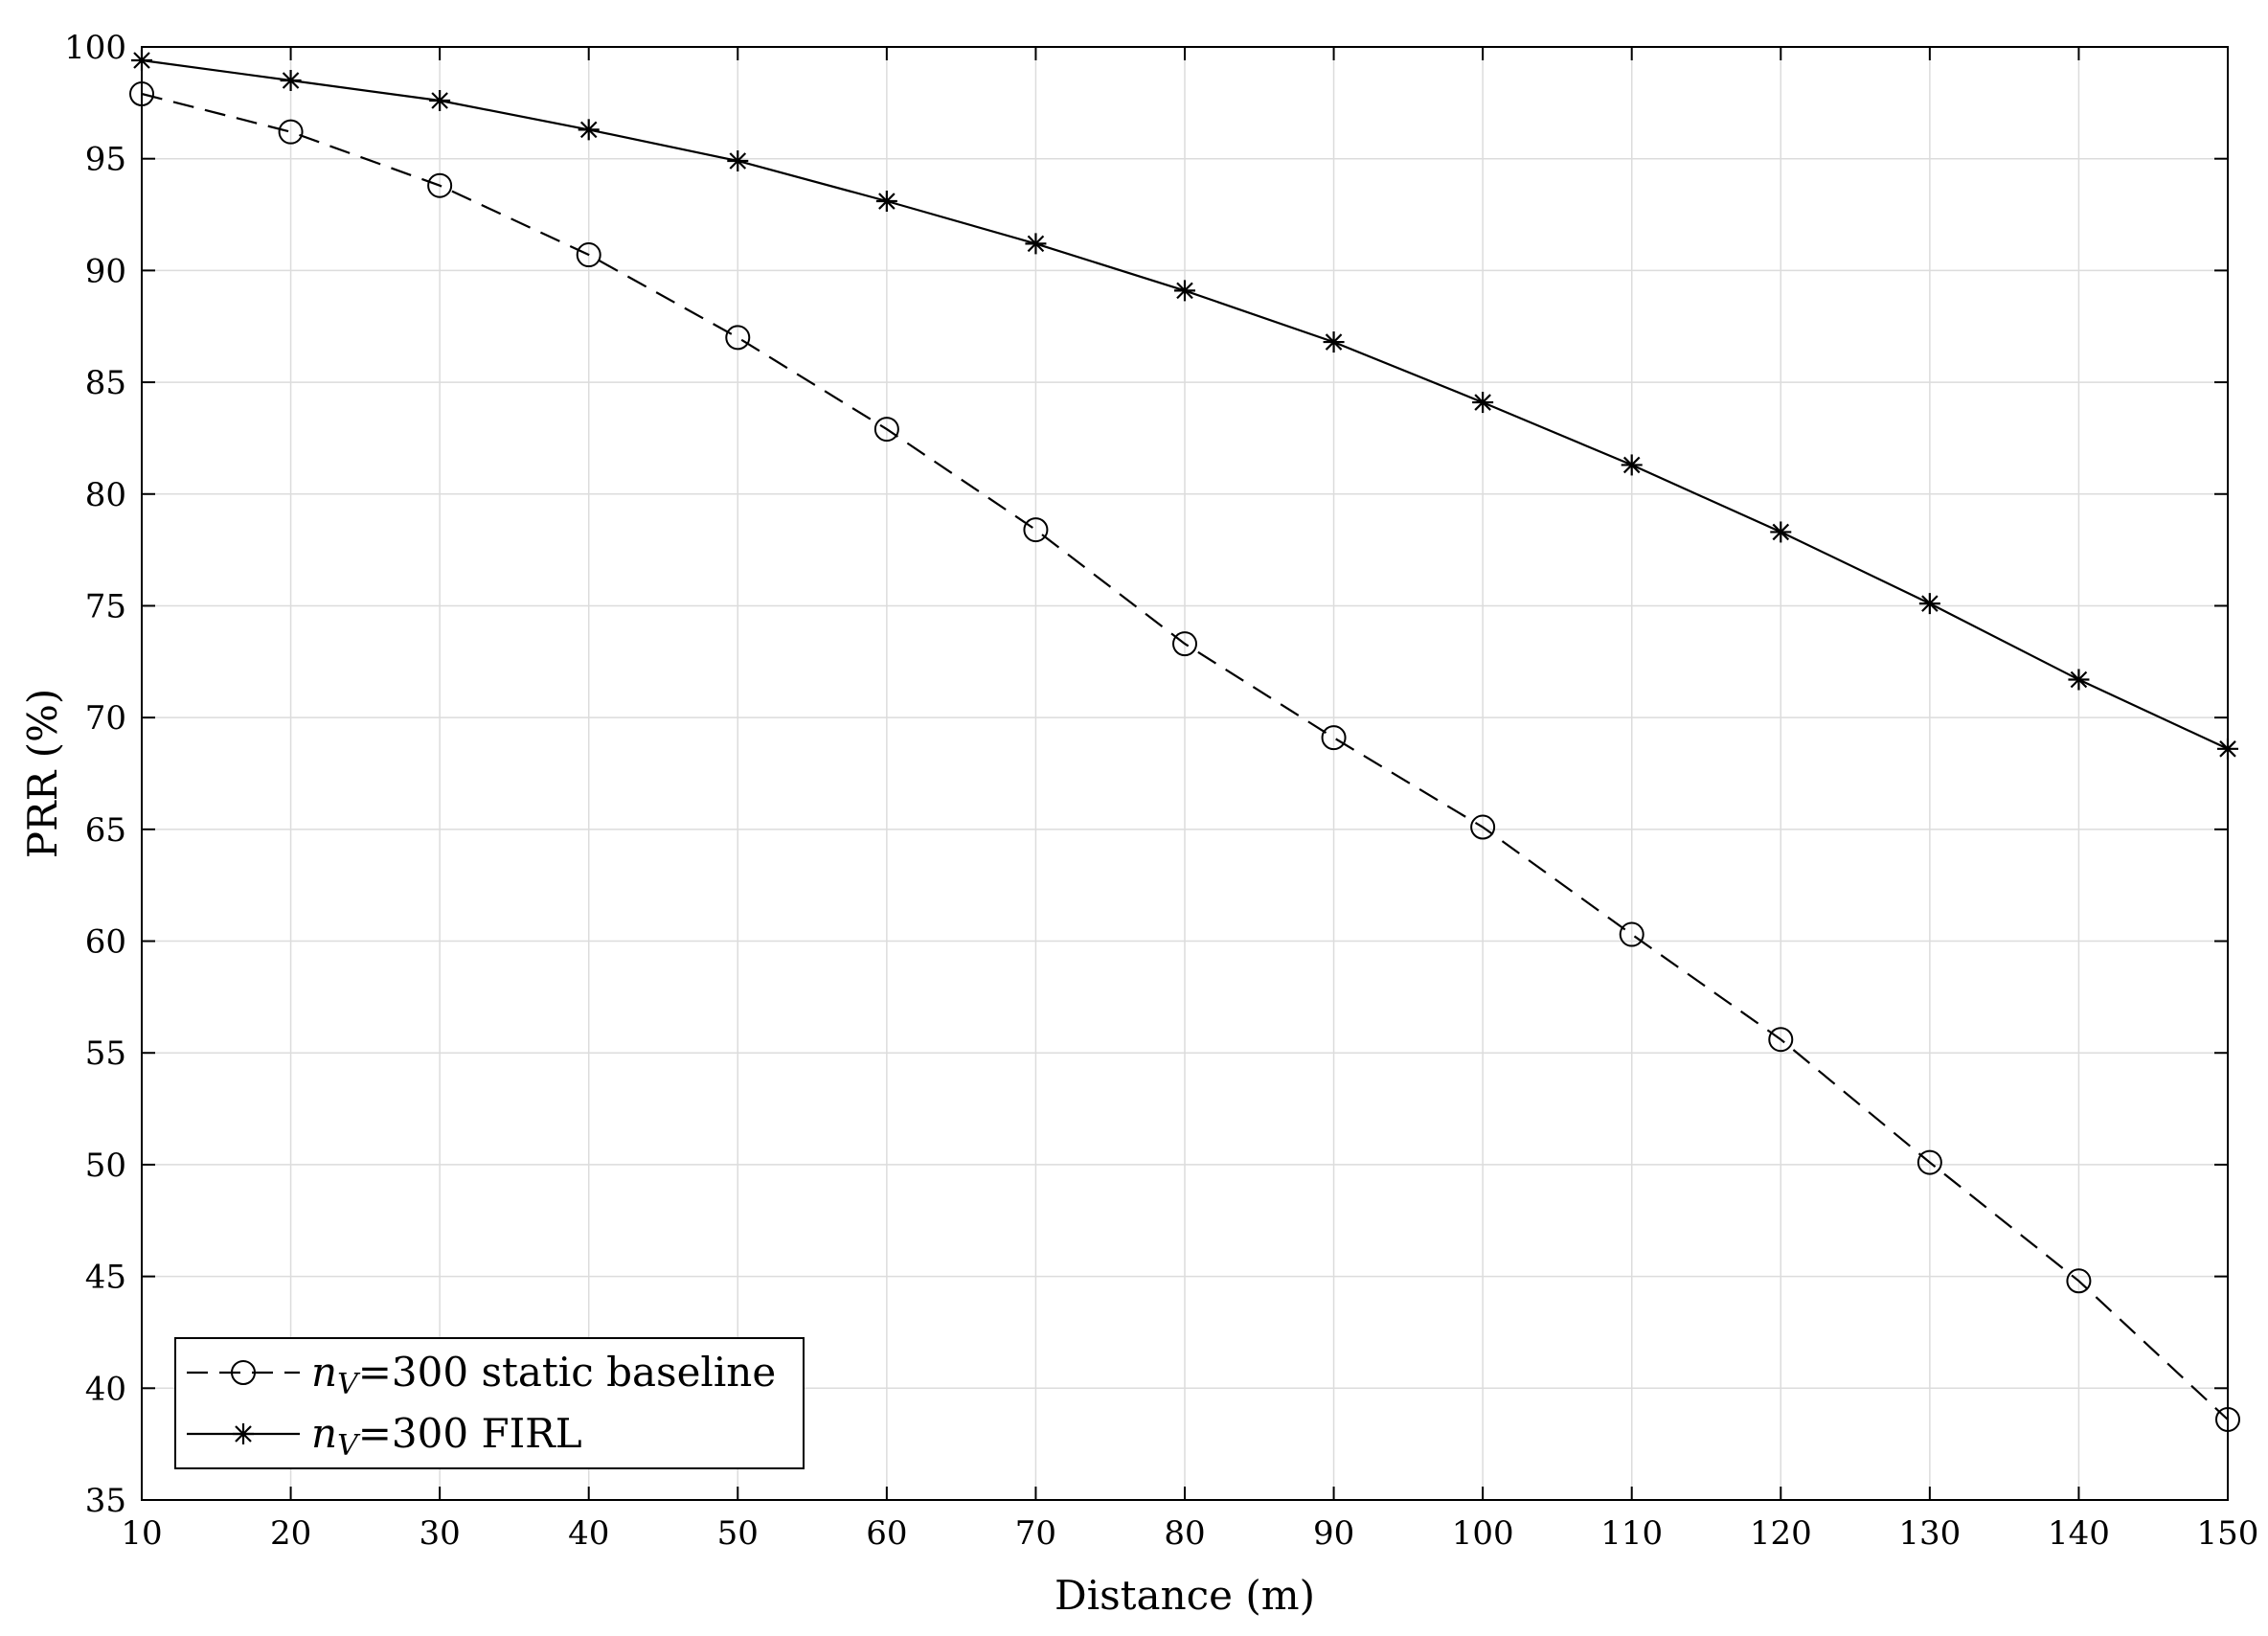 Image resolution: width=2268 pixels, height=1636 pixels. What do you see at coordinates (105, 942) in the screenshot?
I see `y-tick-label: 60` at bounding box center [105, 942].